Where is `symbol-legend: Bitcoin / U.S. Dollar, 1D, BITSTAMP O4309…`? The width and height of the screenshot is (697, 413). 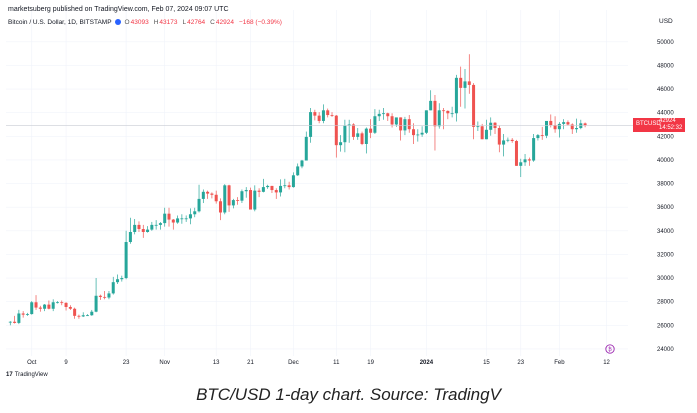 symbol-legend: Bitcoin / U.S. Dollar, 1D, BITSTAMP O4309… is located at coordinates (145, 22).